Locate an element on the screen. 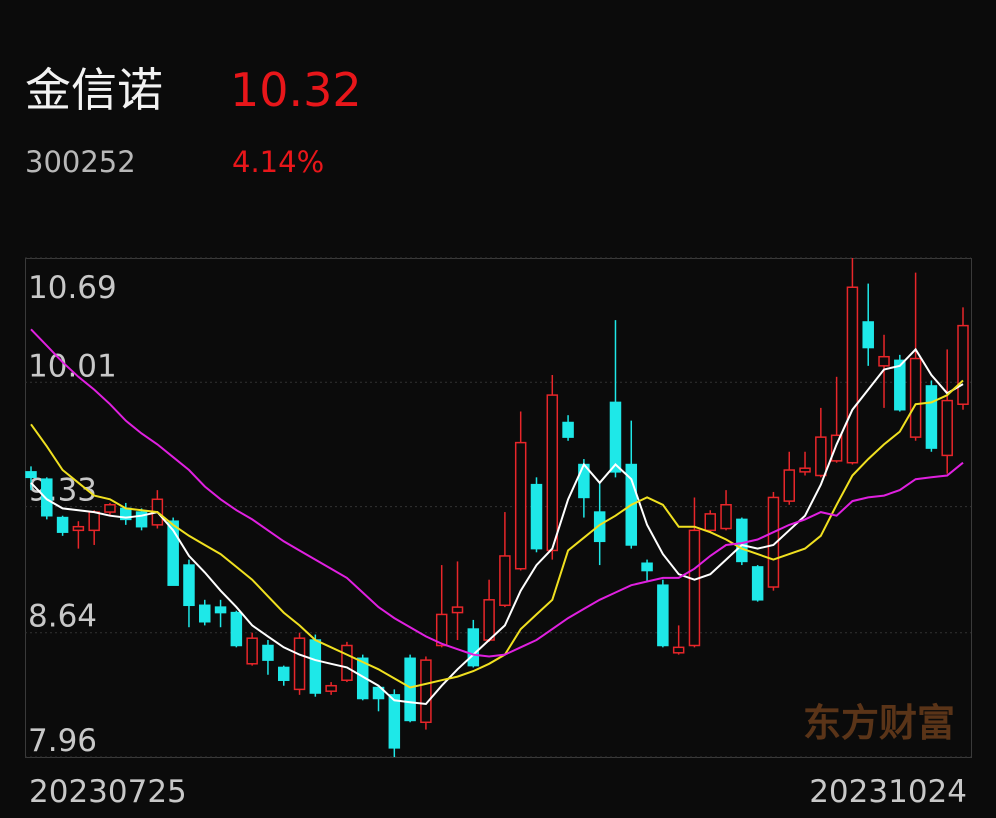 Image resolution: width=996 pixels, height=818 pixels. y-tick-label: 10.69 is located at coordinates (72, 288).